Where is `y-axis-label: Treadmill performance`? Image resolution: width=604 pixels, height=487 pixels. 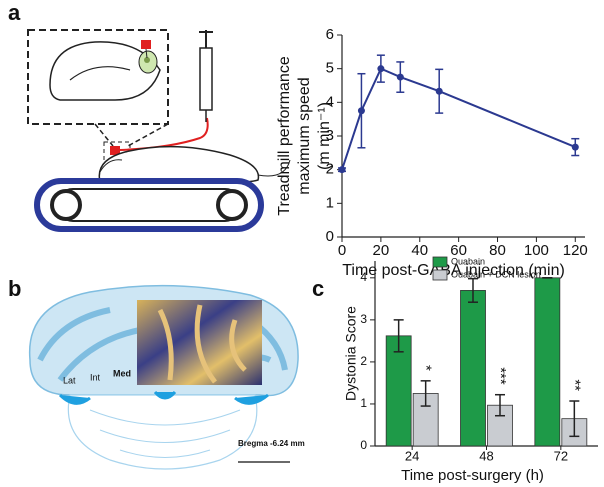 y-axis-label: Treadmill performance is located at coordinates (284, 136).